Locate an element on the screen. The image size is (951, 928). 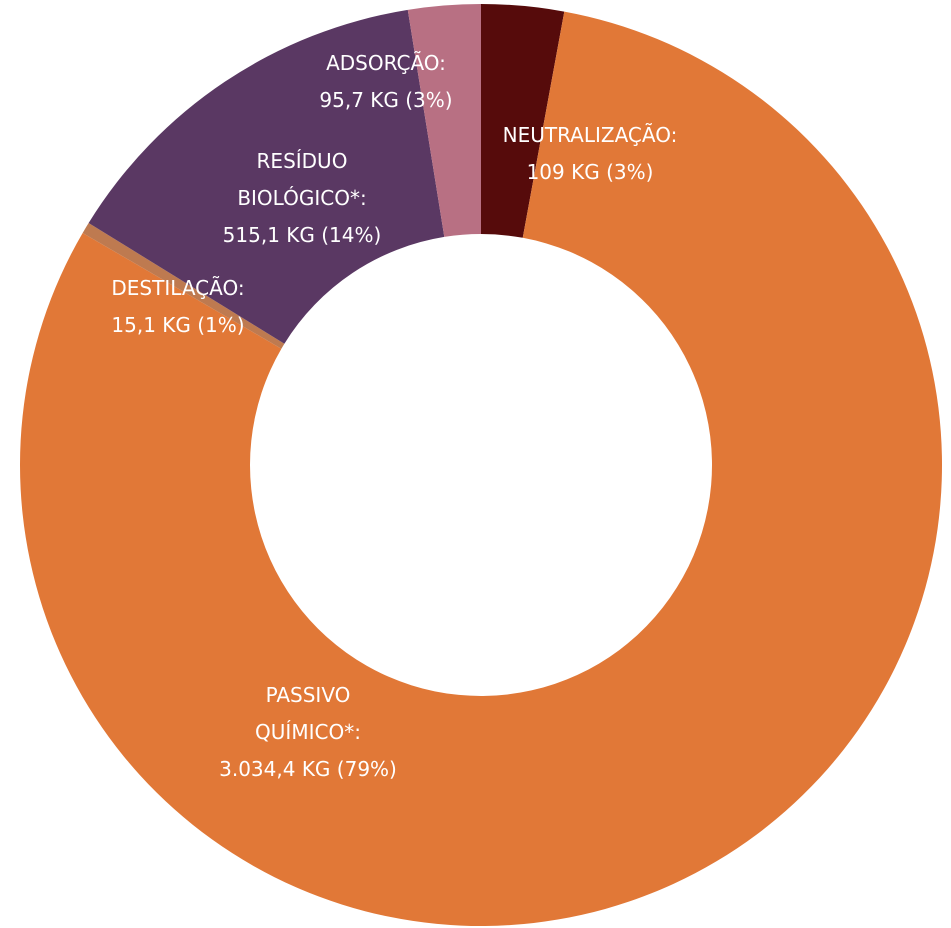
slice-label-residuo-biologico: RESÍDUO BIOLÓGICO*: 515,1 KG (14%) is located at coordinates (302, 198).